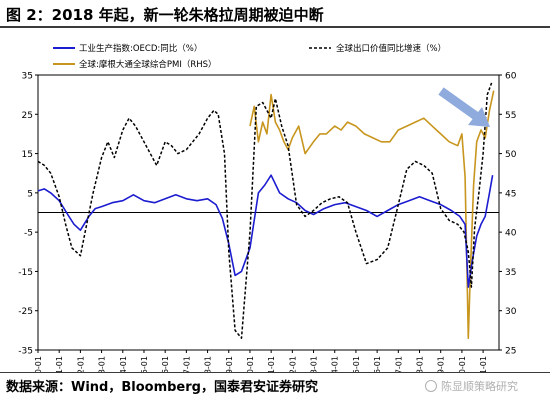 The image size is (550, 407). Describe the element at coordinates (27, 155) in the screenshot. I see `left-tick-label: 15` at that location.